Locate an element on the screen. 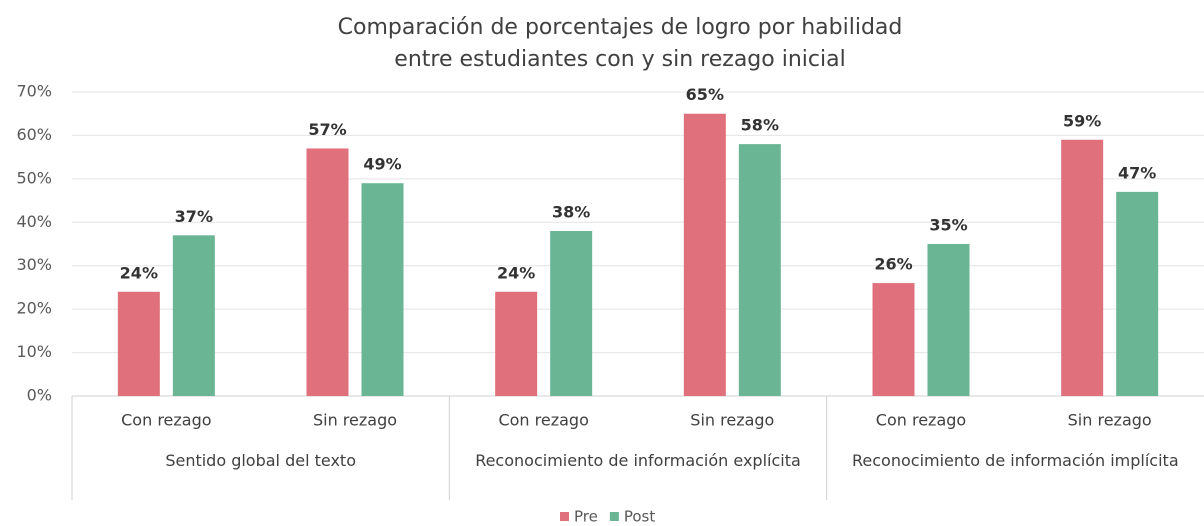  y-tick-label: 50% is located at coordinates (34, 177).